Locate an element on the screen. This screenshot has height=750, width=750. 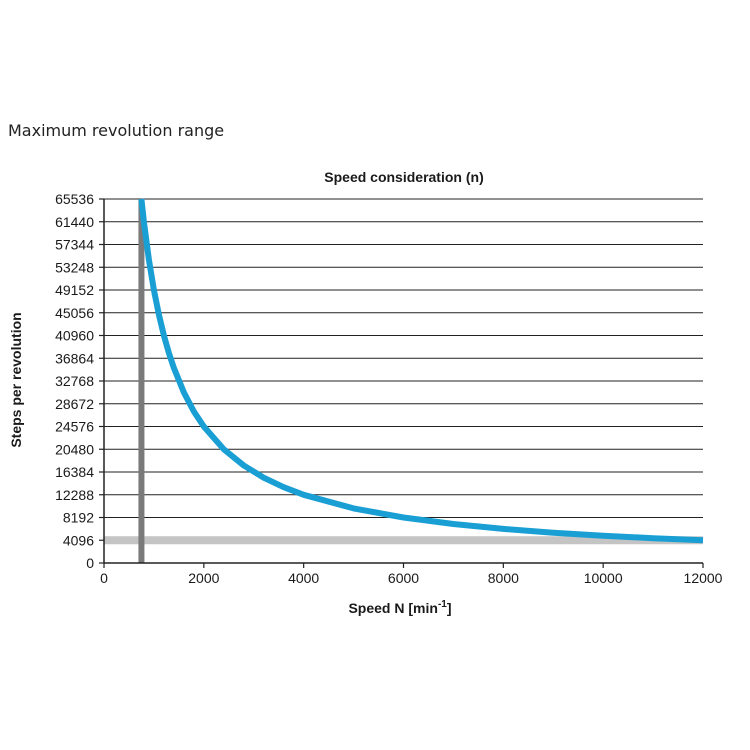
y-tick-label-7: 28672 is located at coordinates (74, 404).